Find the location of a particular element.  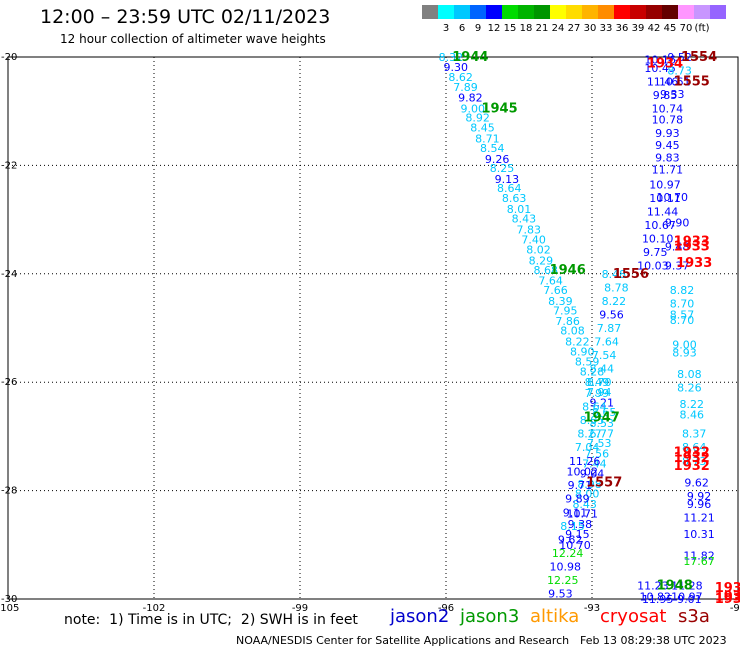

time-label: 1934 is located at coordinates (665, 64).